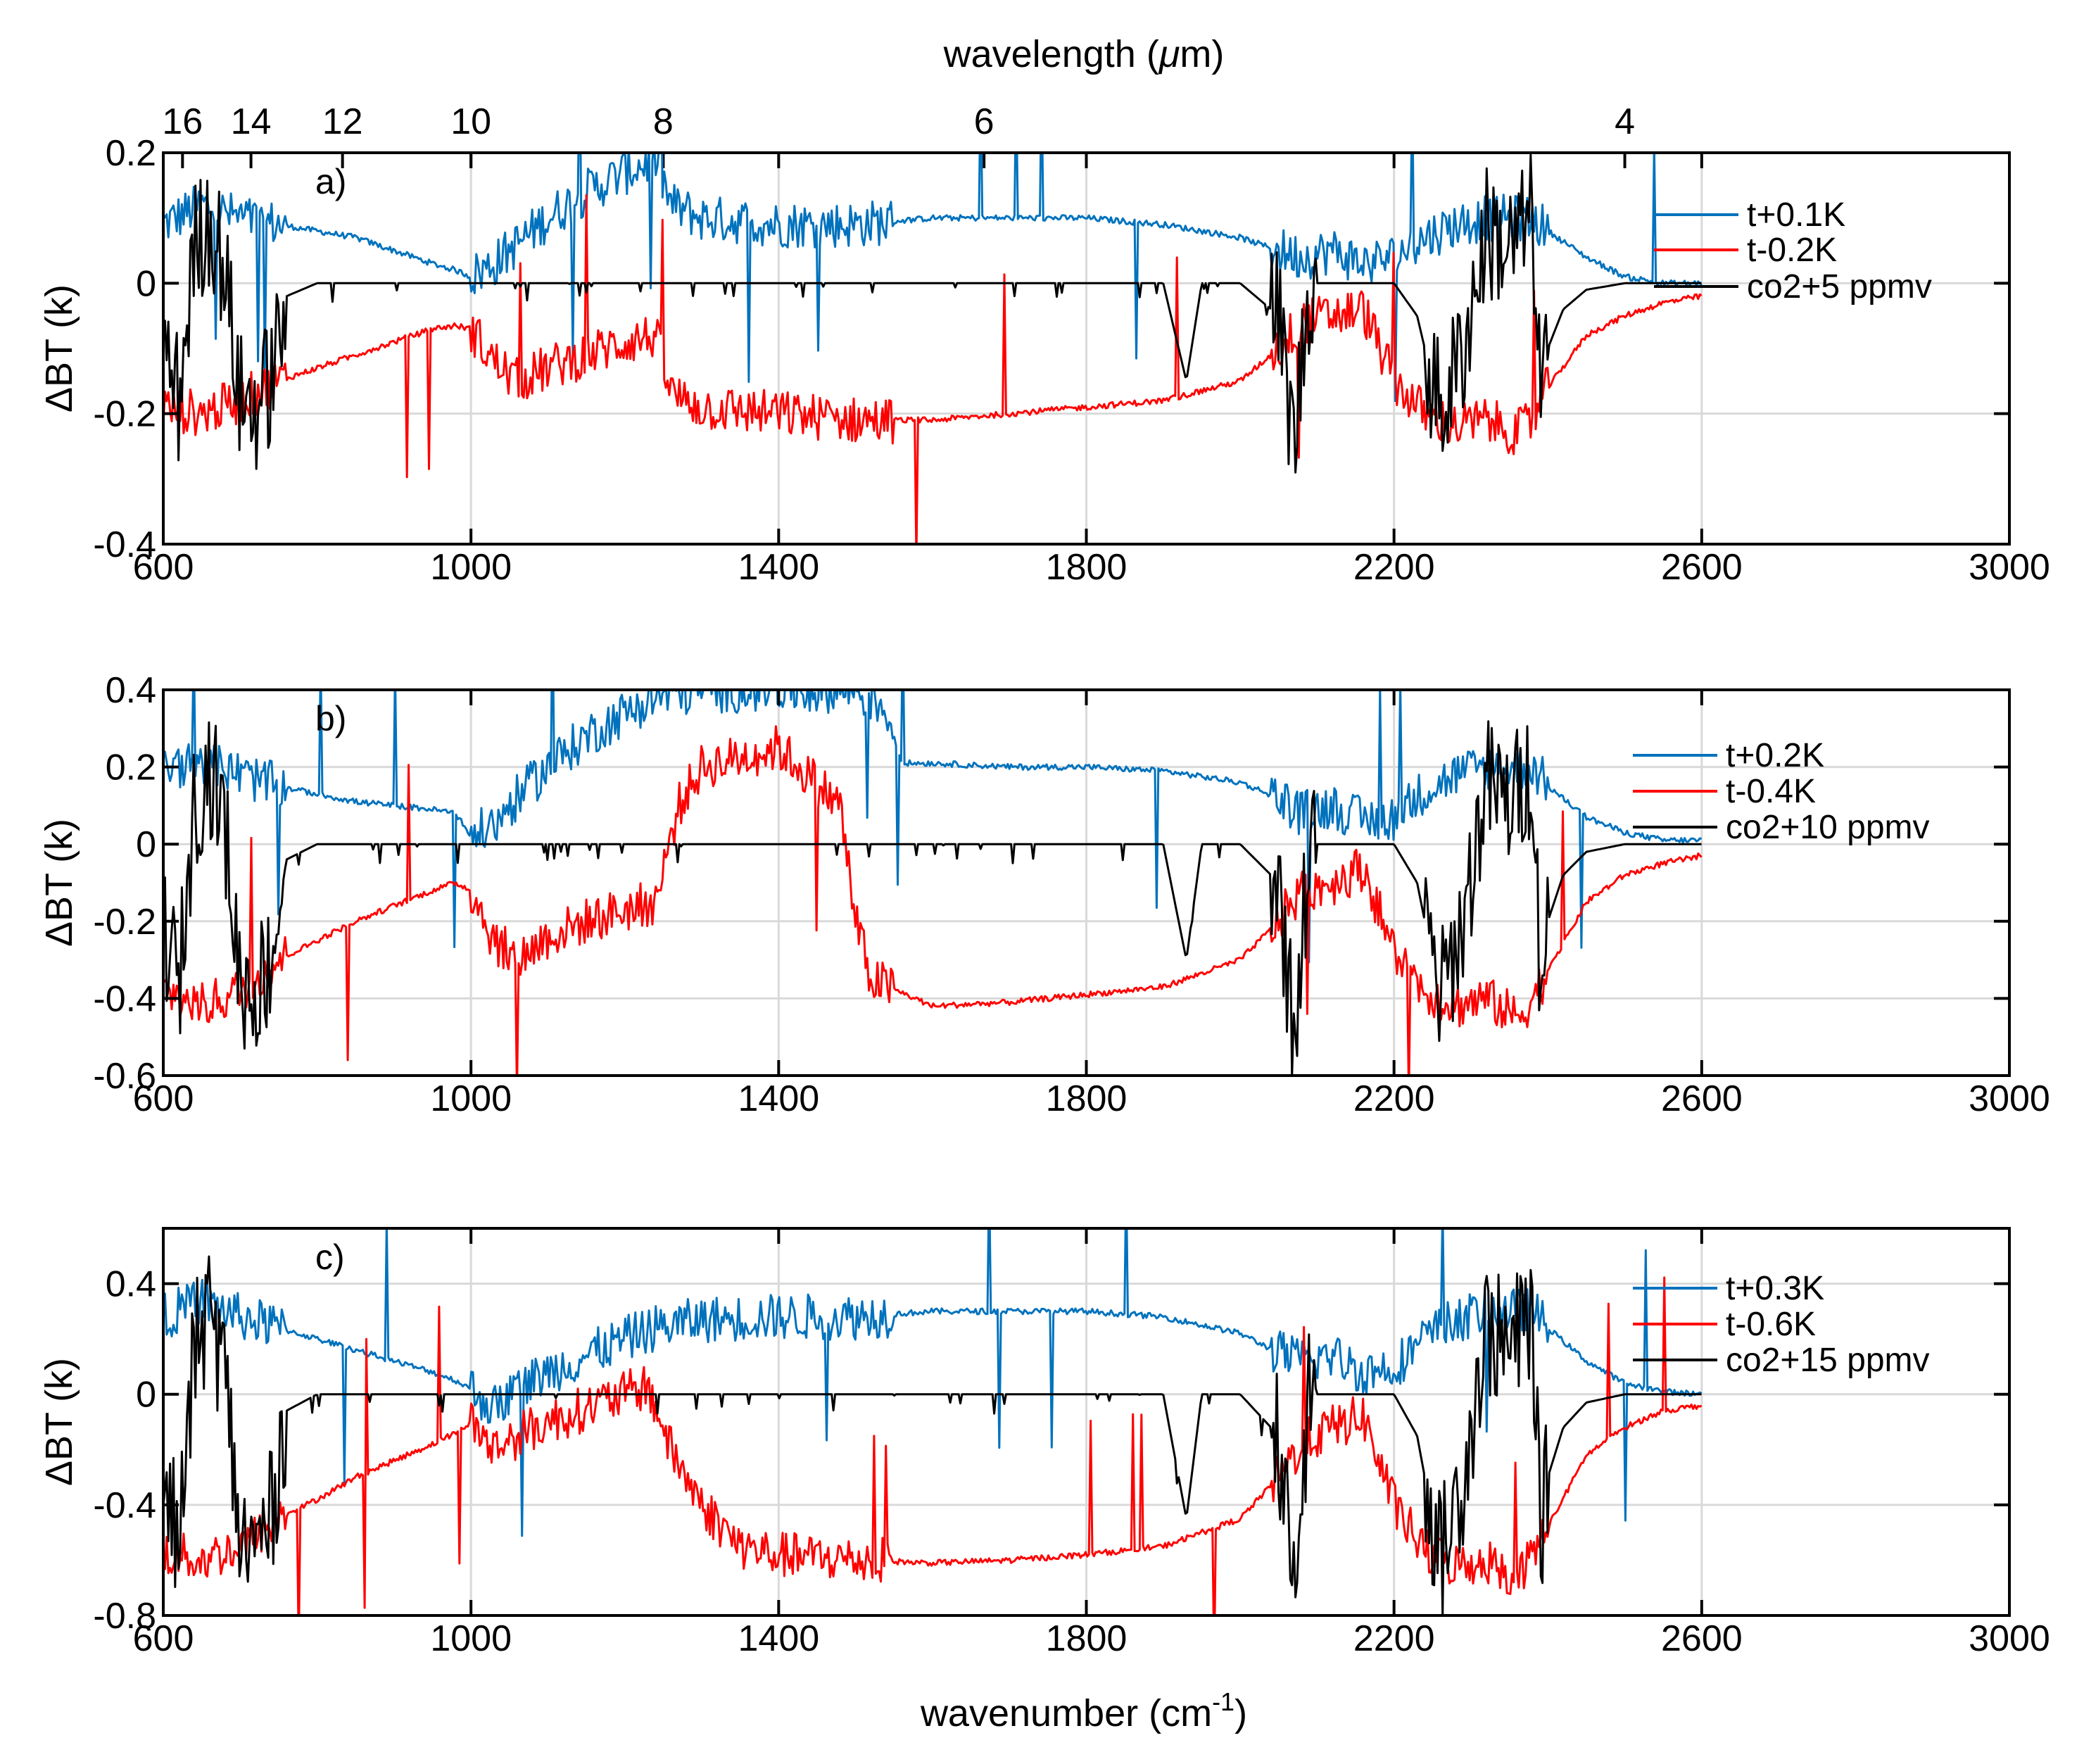  I want to click on legend-entry: t-0.6K, so click(1771, 1325).